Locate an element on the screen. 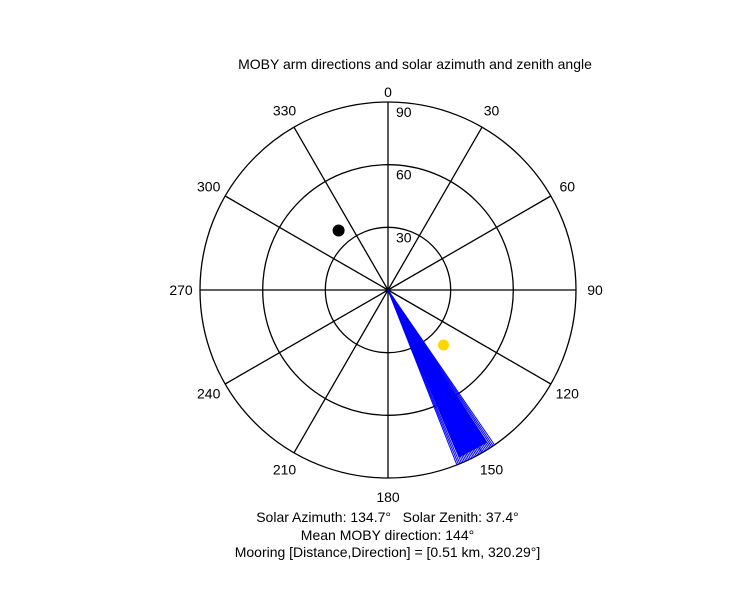  sun-marker is located at coordinates (443, 345).